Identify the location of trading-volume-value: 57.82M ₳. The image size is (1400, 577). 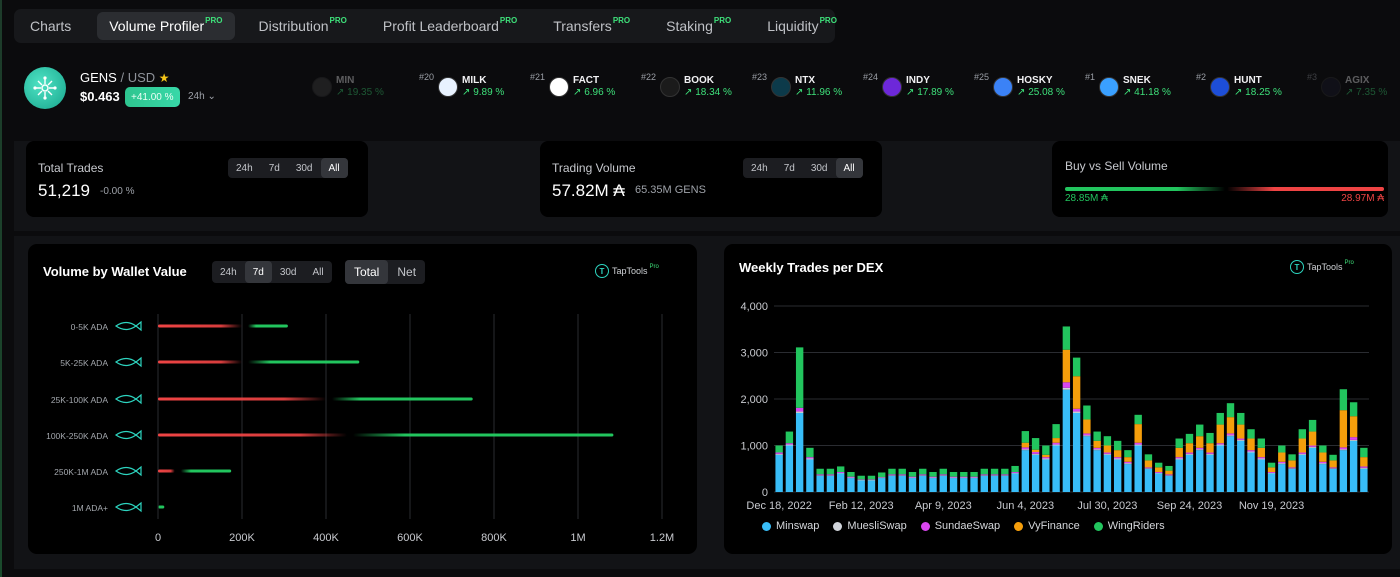
(588, 190).